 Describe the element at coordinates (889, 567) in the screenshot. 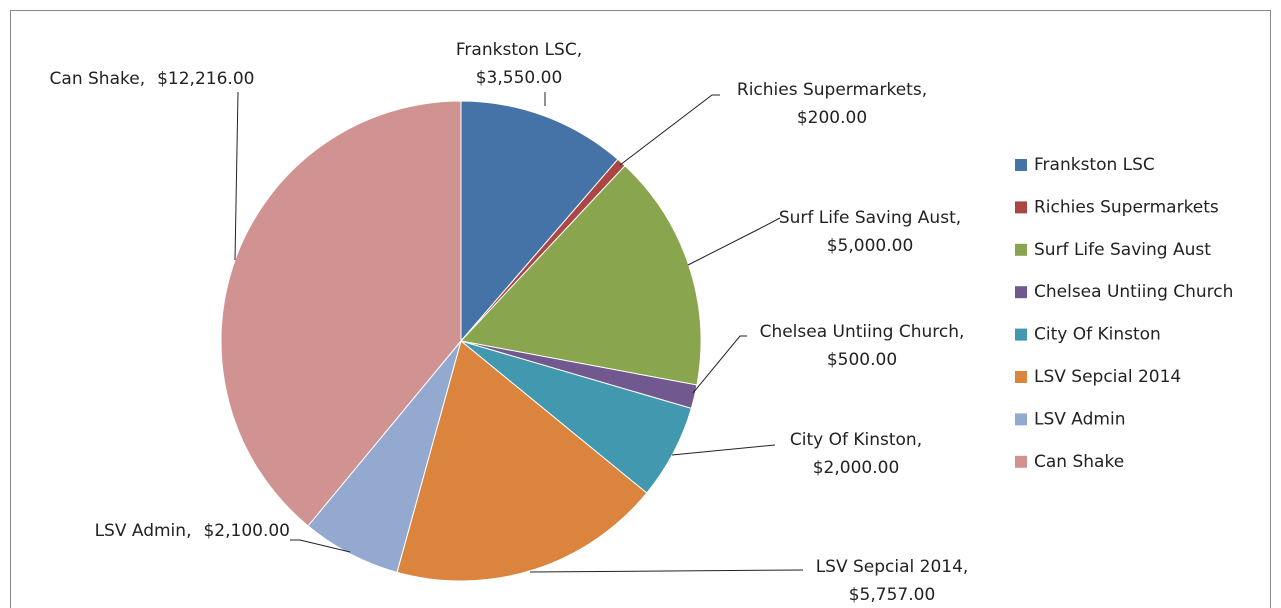

I see `data-label-name: LSV Sepcial 2014` at that location.